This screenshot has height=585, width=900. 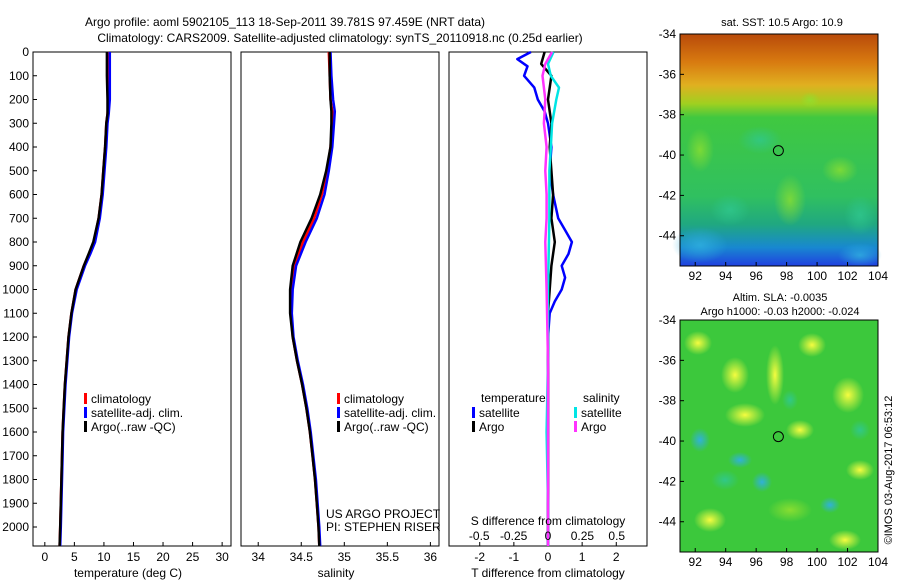 I want to click on y-tick-label: 1900, so click(x=15, y=503).